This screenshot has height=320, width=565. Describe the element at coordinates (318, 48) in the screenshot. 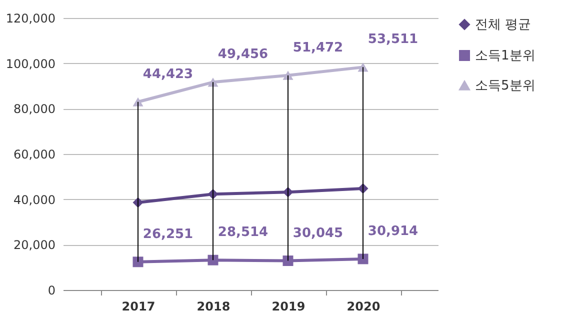

I see `annotation: 51,472` at that location.